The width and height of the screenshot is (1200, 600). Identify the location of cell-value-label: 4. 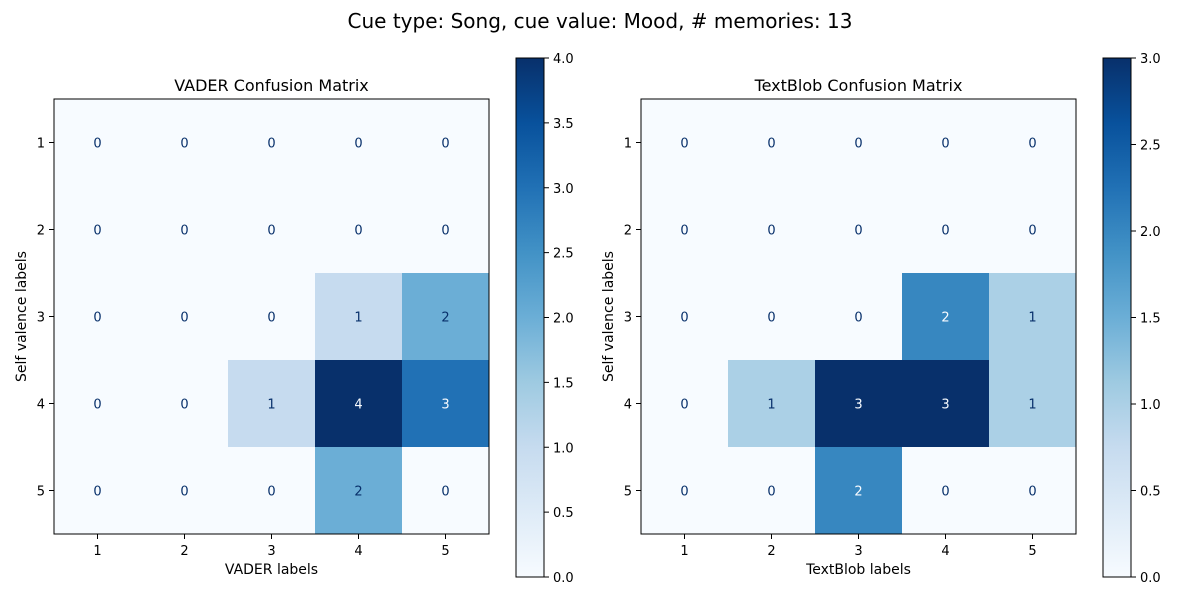
(358, 405).